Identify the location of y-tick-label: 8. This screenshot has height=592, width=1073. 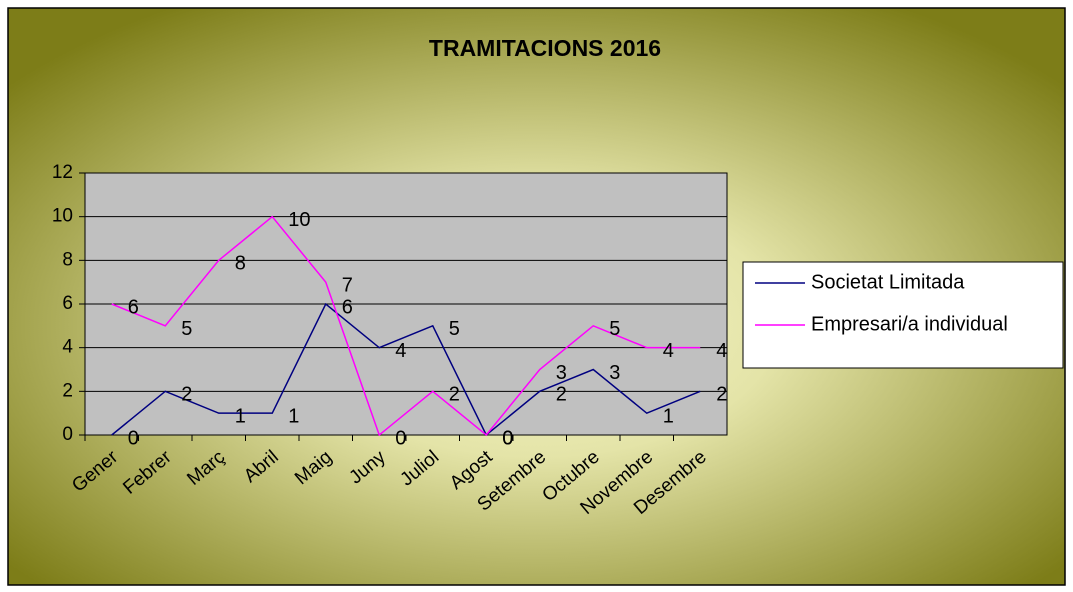
(67, 259).